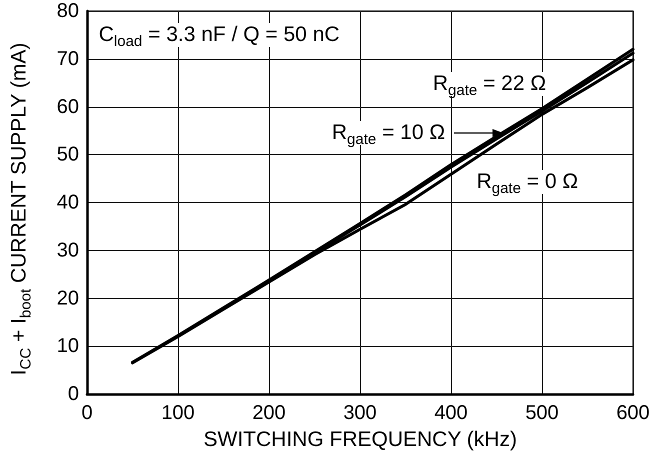 This screenshot has height=466, width=656. What do you see at coordinates (67, 203) in the screenshot?
I see `y-tick-label: 40` at bounding box center [67, 203].